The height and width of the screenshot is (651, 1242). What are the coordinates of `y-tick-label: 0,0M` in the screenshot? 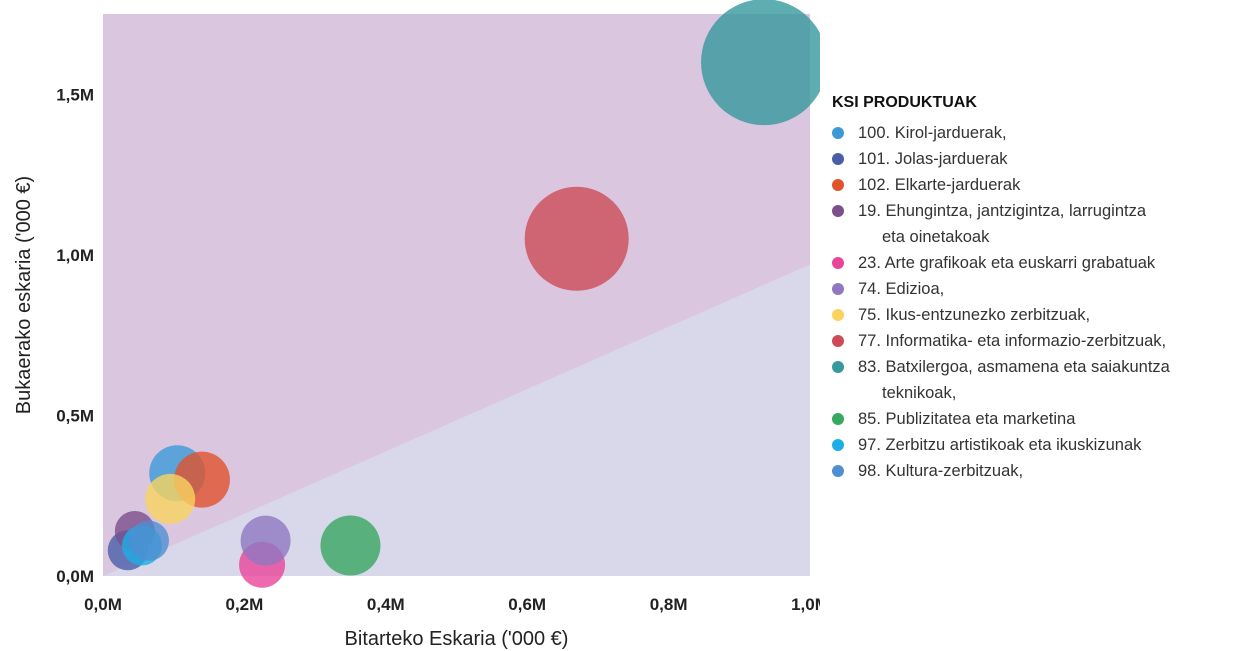 It's located at (75, 576).